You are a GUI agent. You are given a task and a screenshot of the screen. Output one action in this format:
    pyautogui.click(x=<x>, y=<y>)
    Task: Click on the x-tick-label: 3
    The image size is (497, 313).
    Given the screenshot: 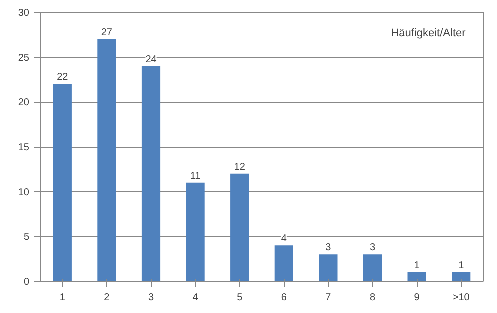 What is the action you would take?
    pyautogui.click(x=151, y=298)
    